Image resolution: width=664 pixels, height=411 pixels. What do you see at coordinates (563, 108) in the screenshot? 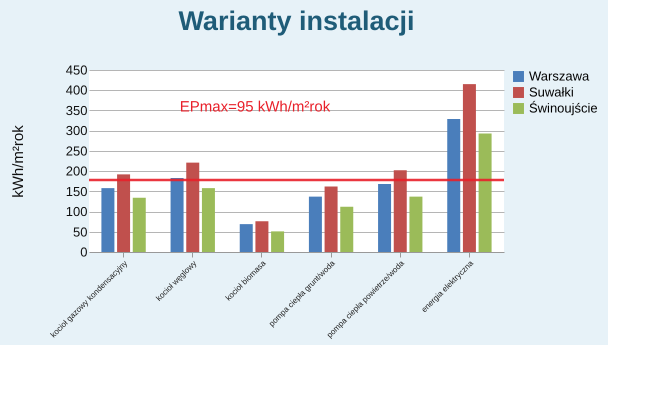
I see `legend-label: Świnoujście` at bounding box center [563, 108].